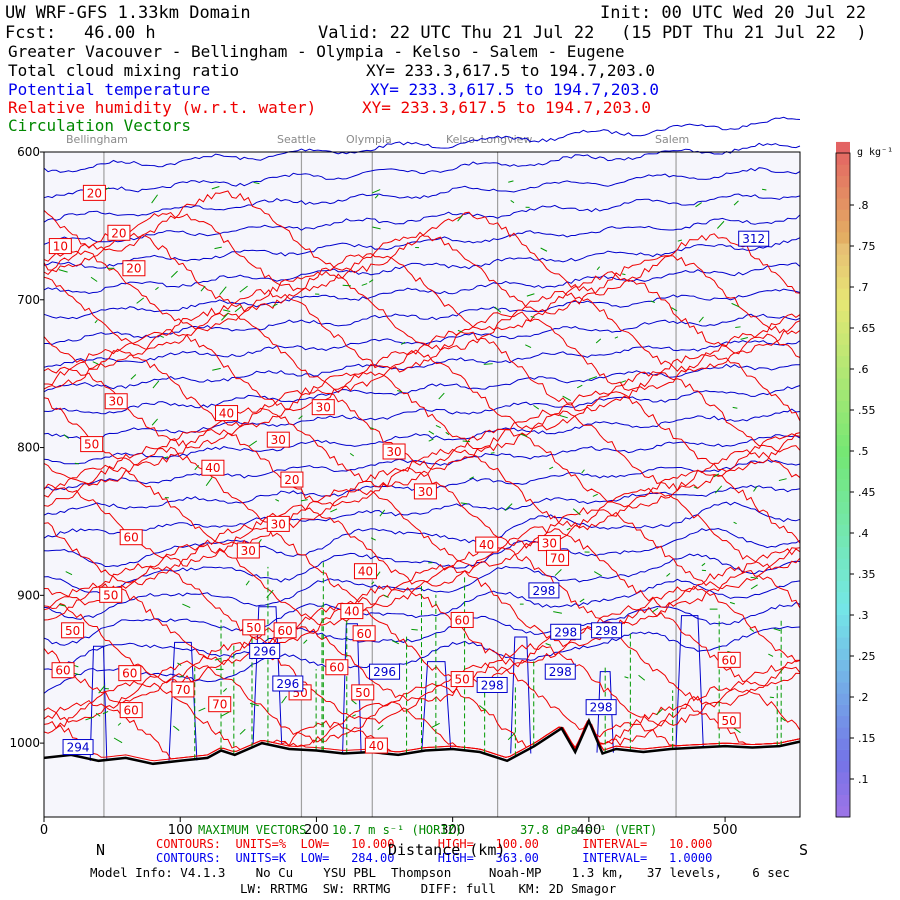  I want to click on rh-contour-label: 20, so click(118, 233).